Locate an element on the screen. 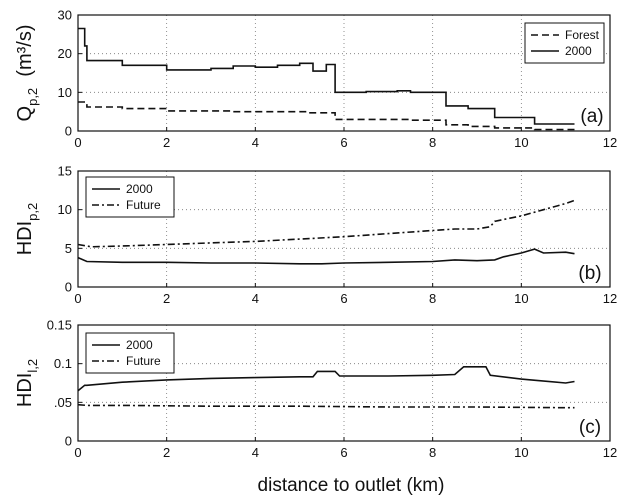 Image resolution: width=639 pixels, height=499 pixels. y-tick-label: 5 is located at coordinates (68, 248).